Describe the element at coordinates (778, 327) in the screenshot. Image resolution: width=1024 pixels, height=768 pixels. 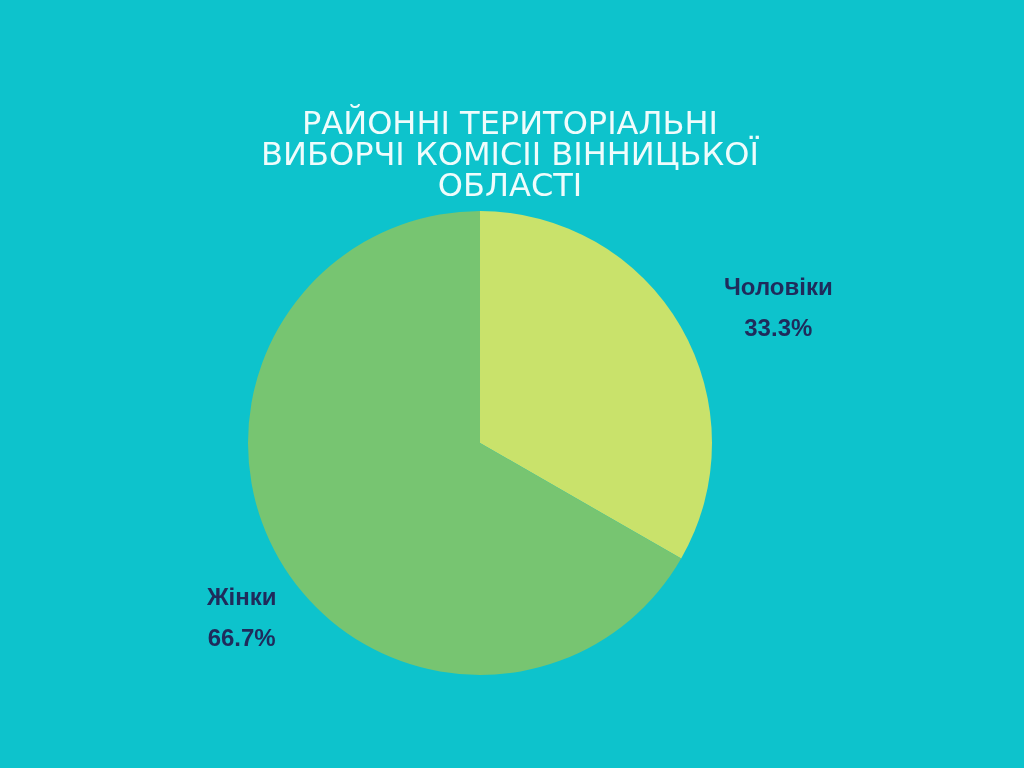
I see `data-label: 33.3%` at that location.